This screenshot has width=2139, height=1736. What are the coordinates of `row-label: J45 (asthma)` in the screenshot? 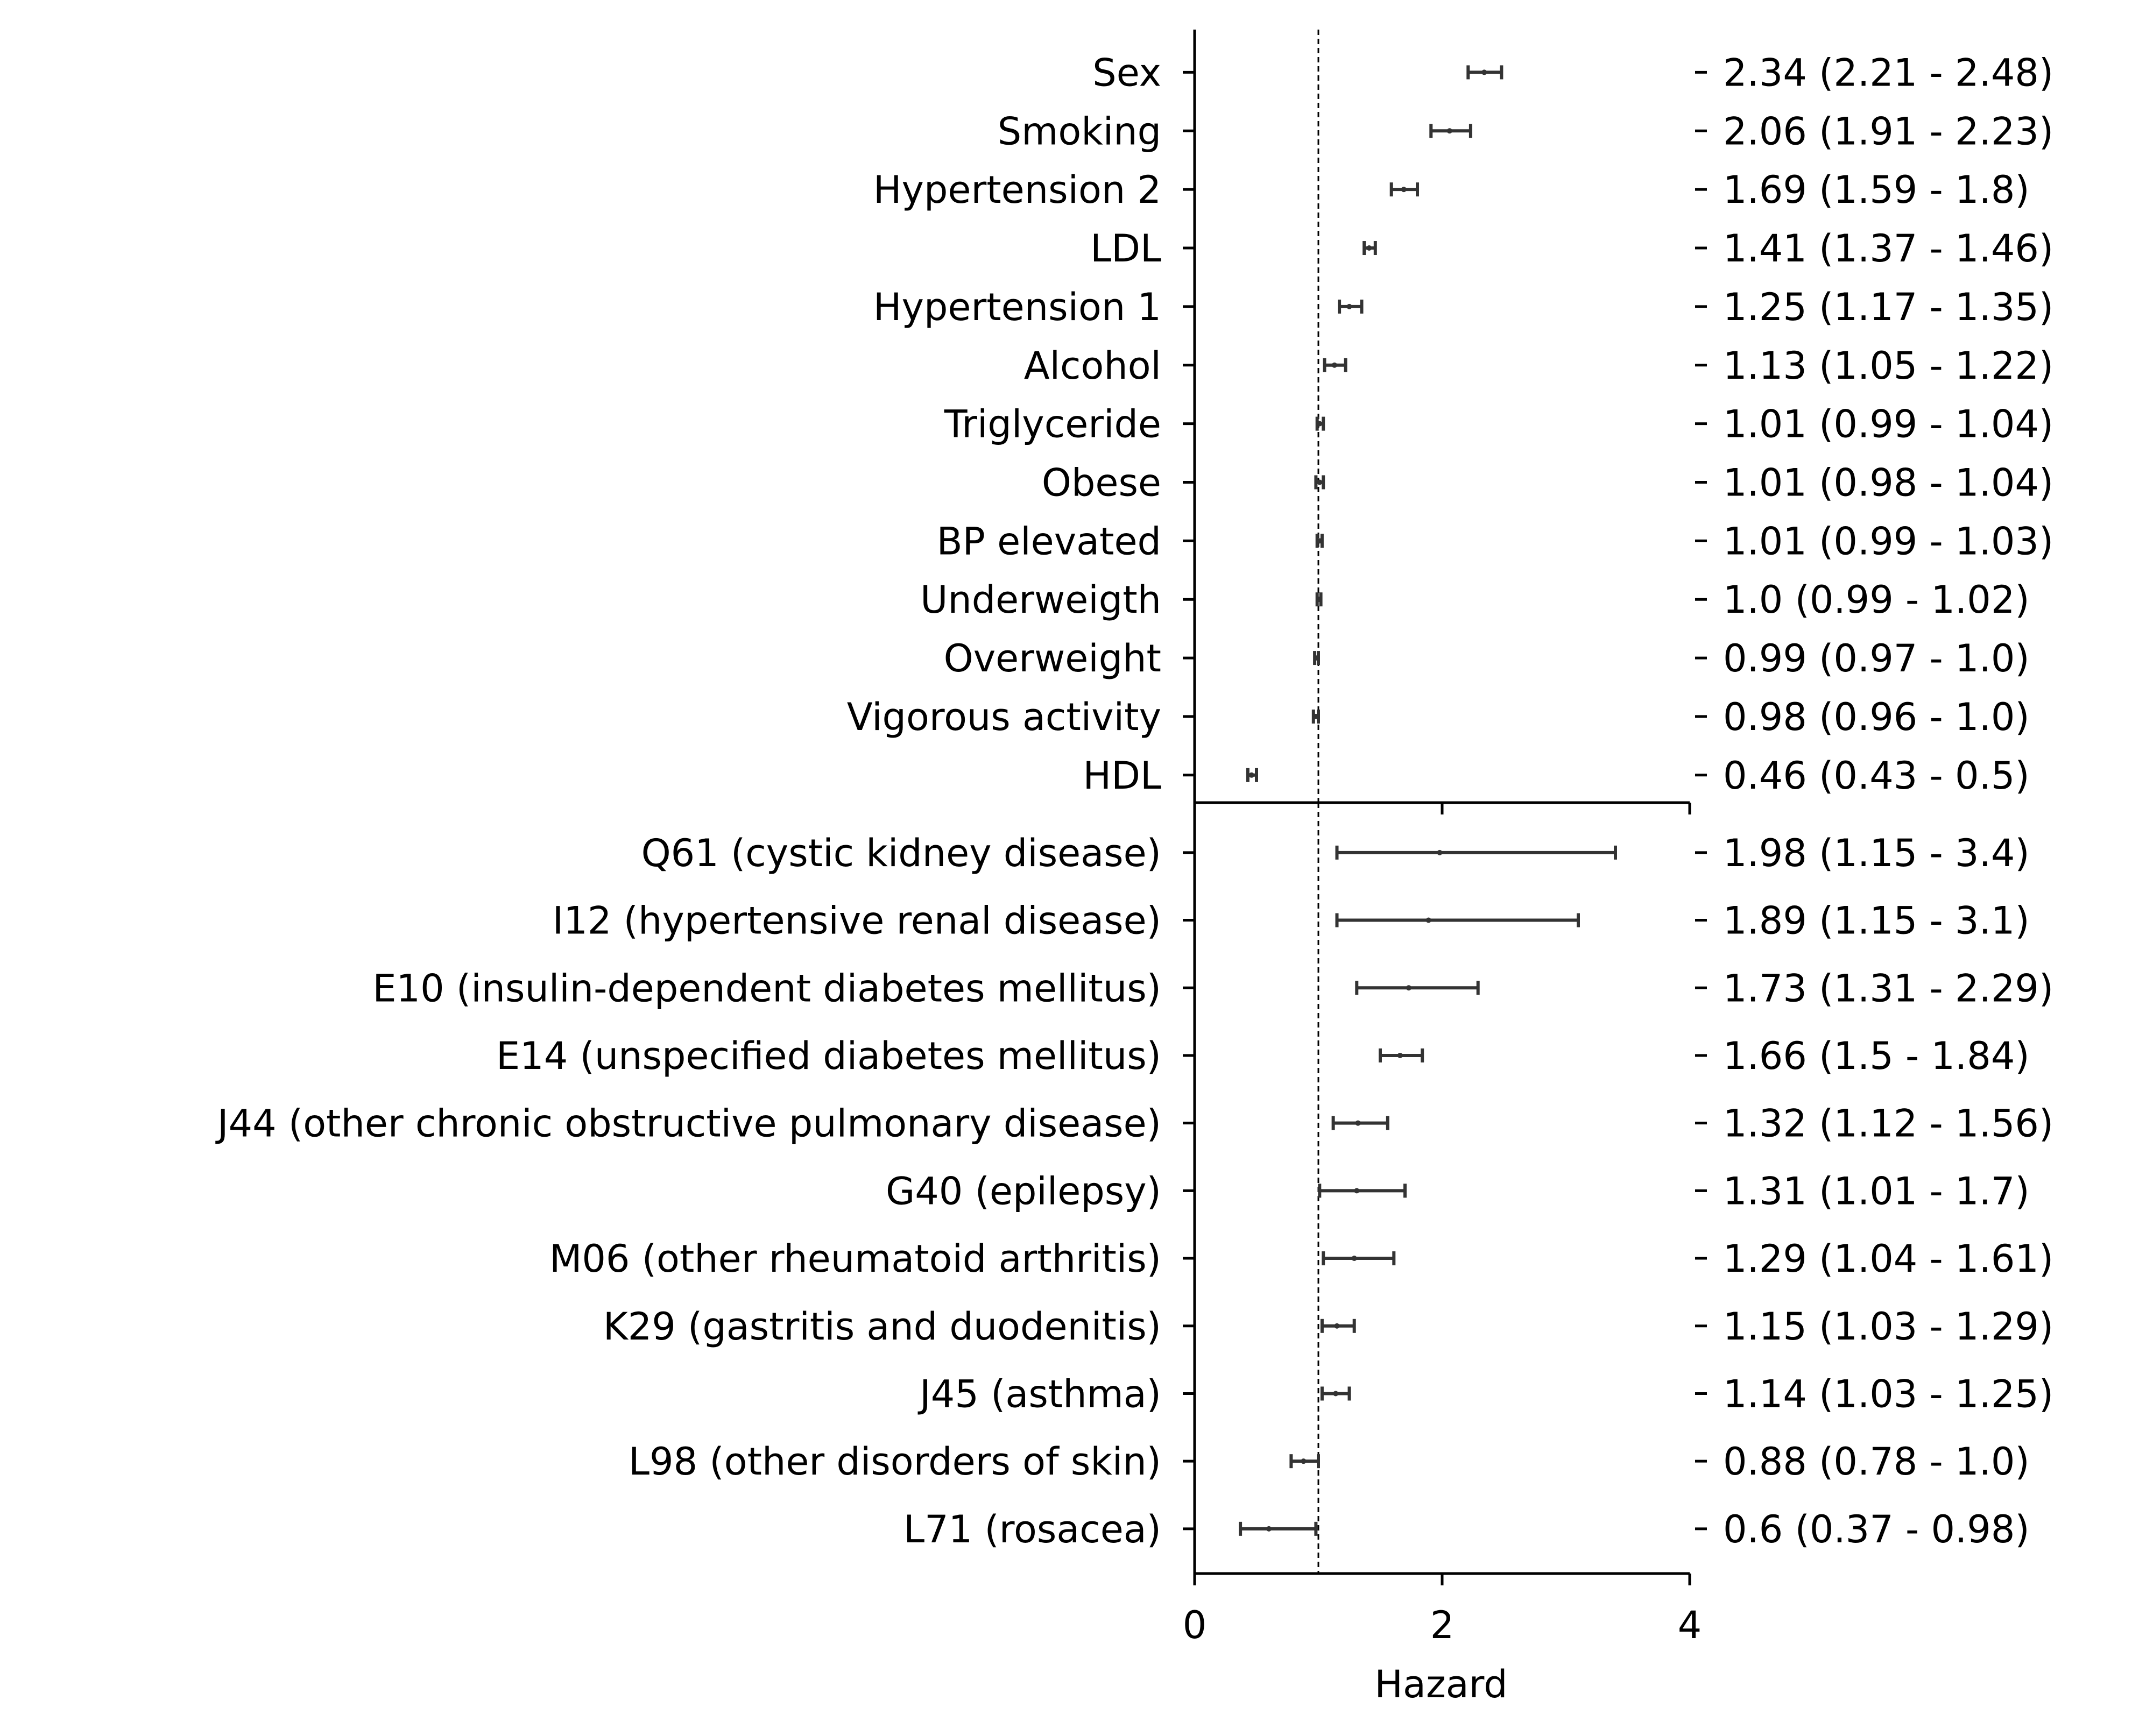 It's located at (1039, 1394).